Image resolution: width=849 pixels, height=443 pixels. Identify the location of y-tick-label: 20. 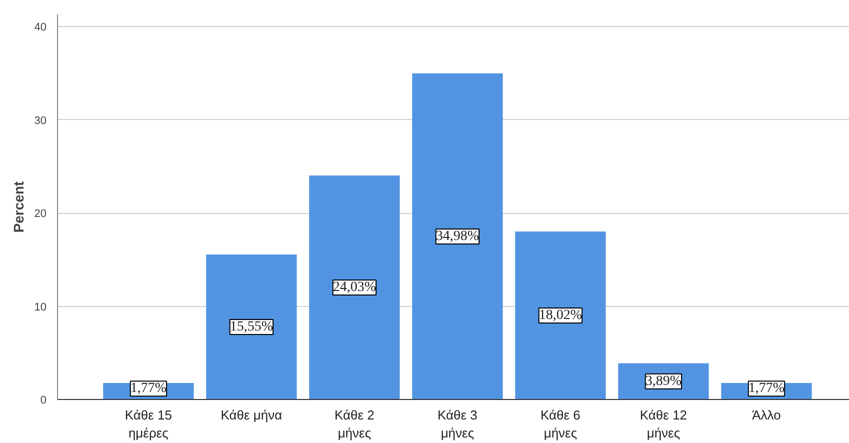
(40, 214).